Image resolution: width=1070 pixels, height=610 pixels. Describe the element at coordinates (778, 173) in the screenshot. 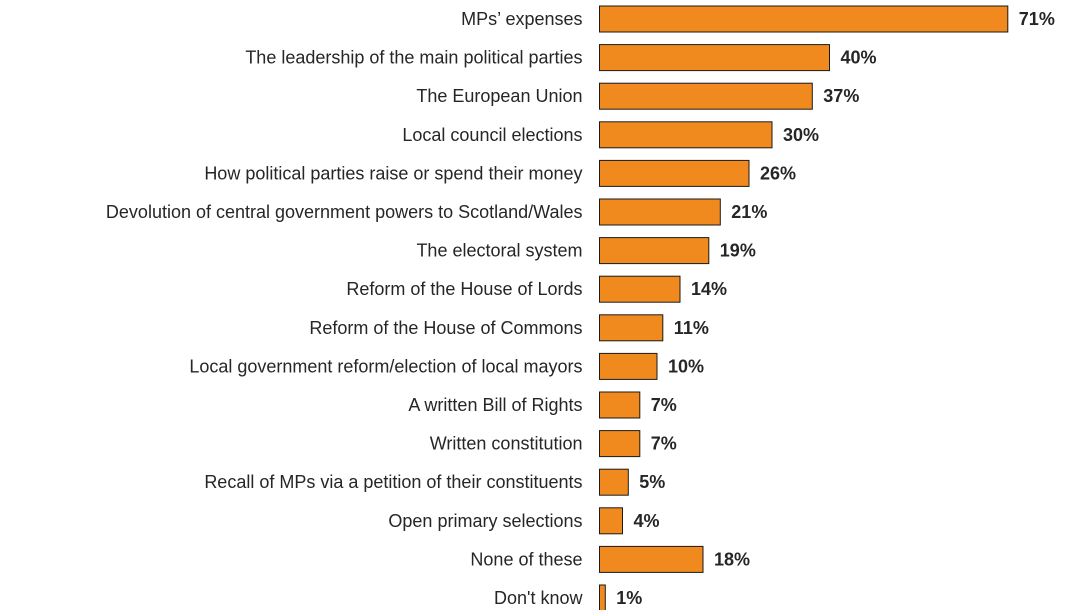

I see `value-label: 26%` at that location.